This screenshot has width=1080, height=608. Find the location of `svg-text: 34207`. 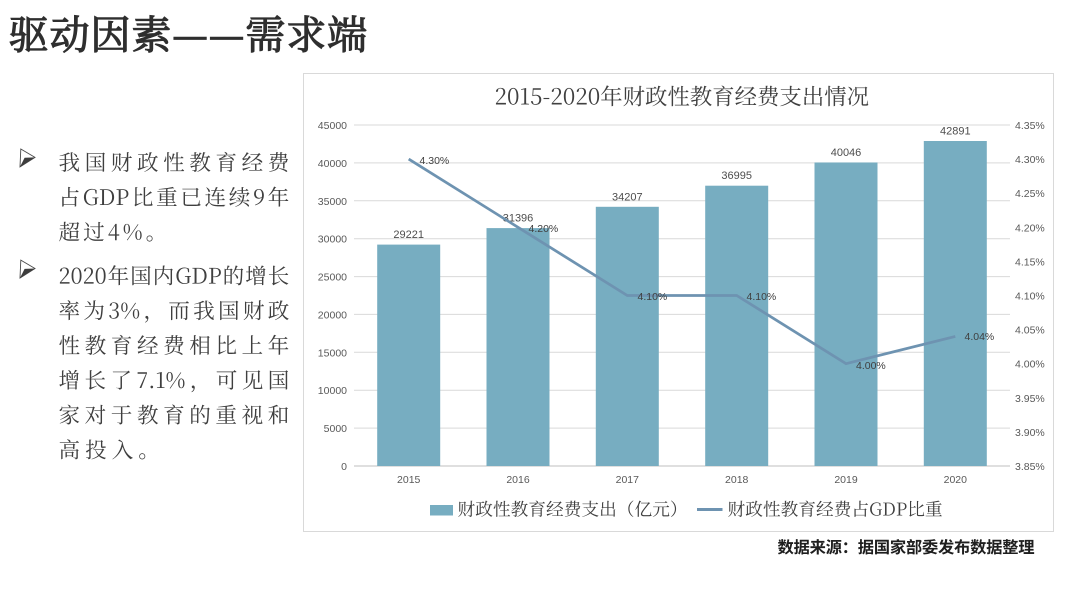

svg-text: 34207 is located at coordinates (627, 197).